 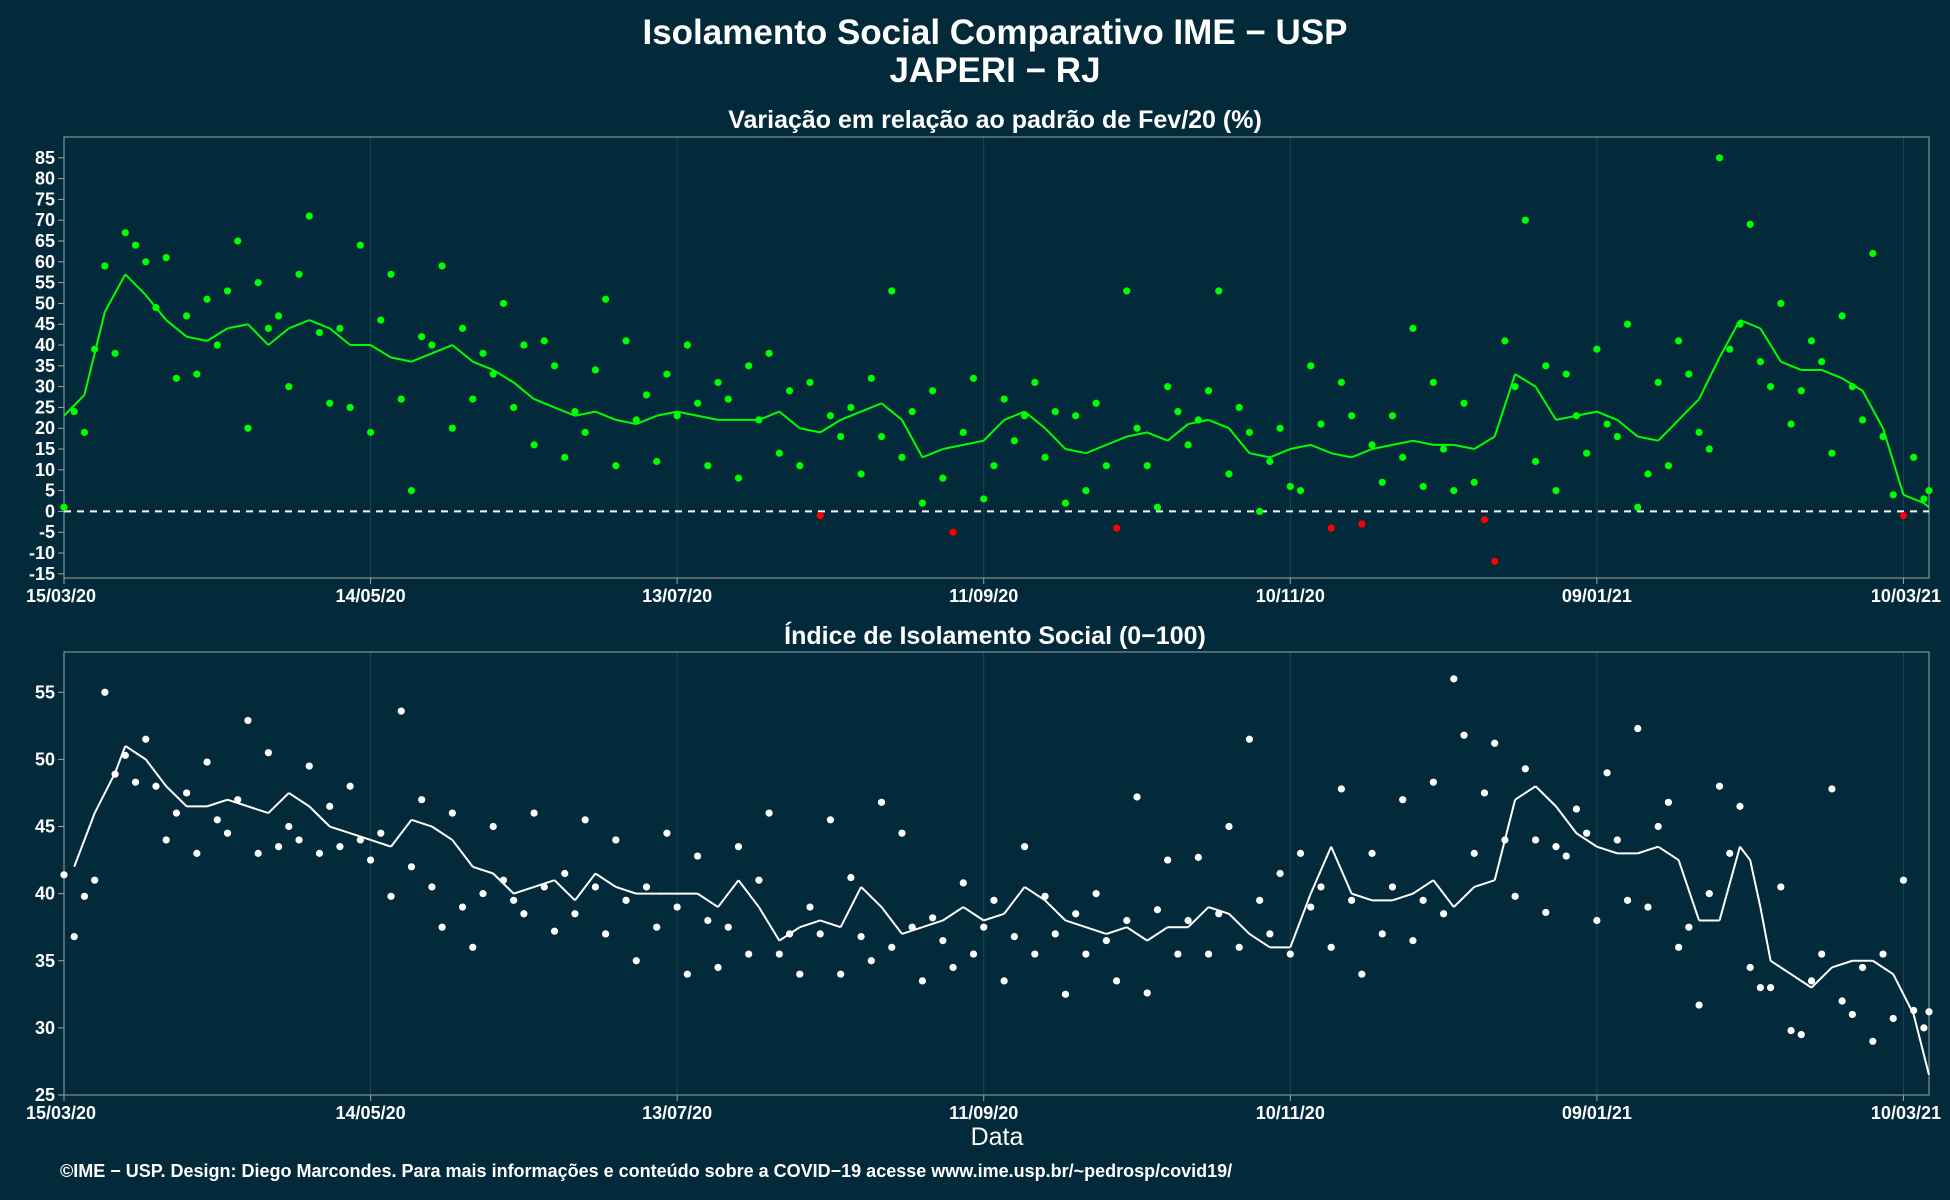 I want to click on y-tick-label: 45, so click(x=45, y=324).